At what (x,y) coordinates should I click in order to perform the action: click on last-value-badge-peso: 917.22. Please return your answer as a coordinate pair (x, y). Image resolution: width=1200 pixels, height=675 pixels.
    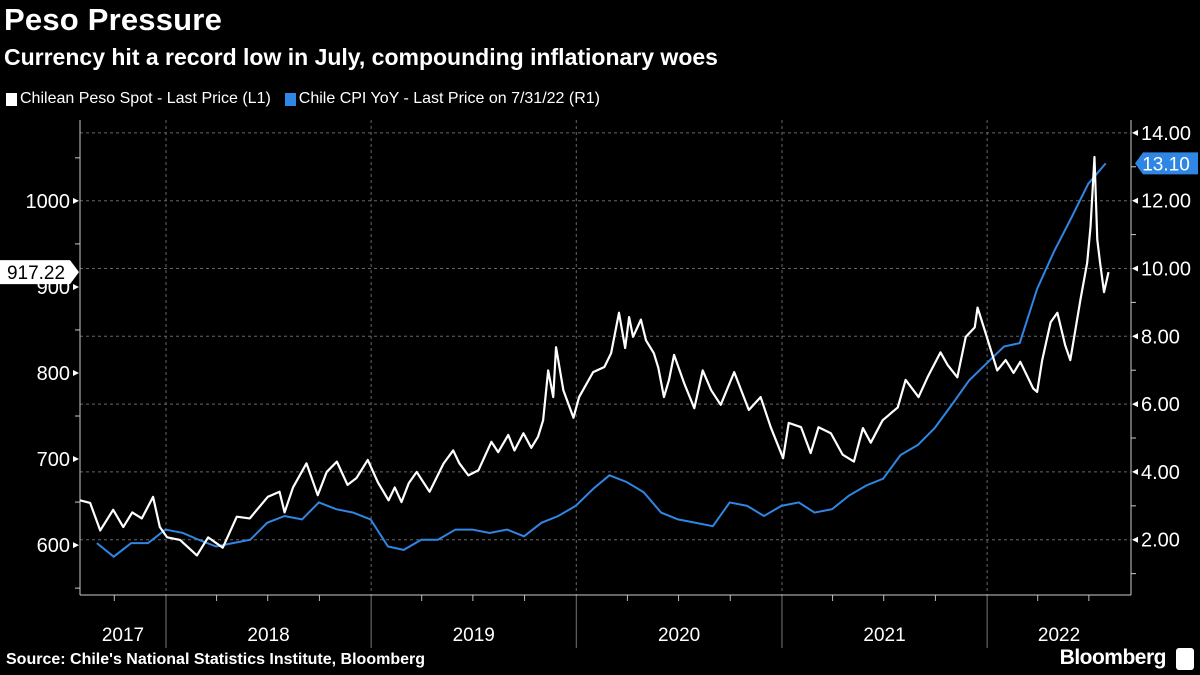
    Looking at the image, I should click on (39, 272).